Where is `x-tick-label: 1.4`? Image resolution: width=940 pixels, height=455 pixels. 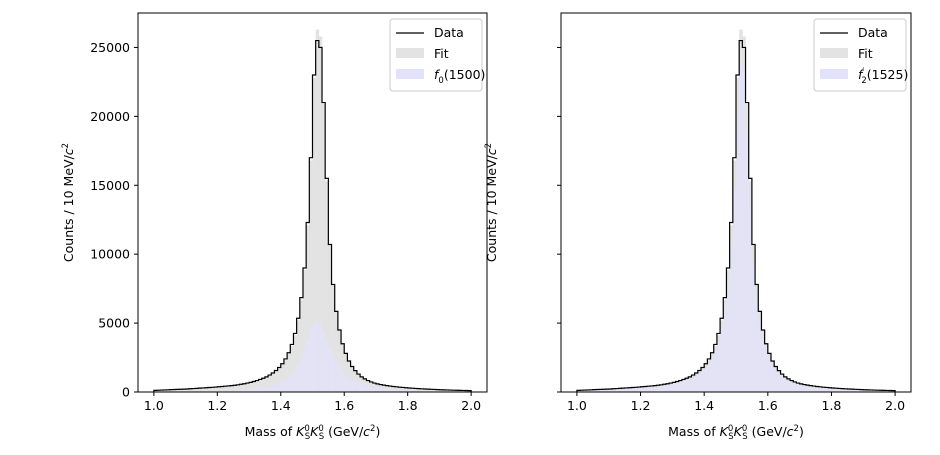
x-tick-label: 1.4 is located at coordinates (704, 405).